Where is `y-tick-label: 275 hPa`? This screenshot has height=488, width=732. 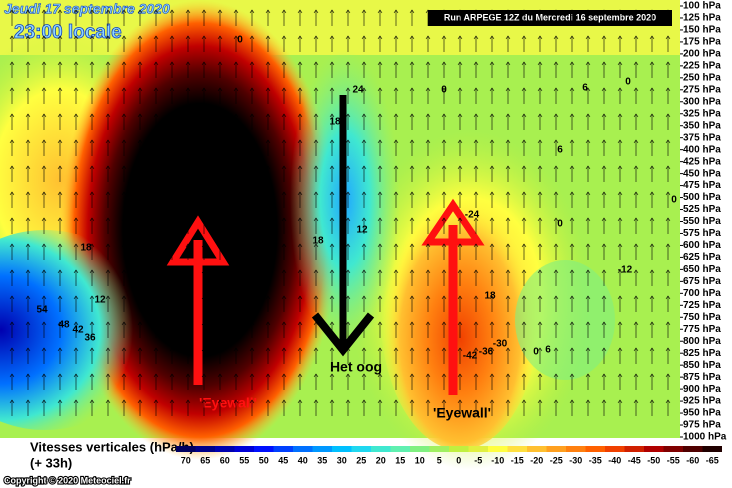 y-tick-label: 275 hPa is located at coordinates (702, 89).